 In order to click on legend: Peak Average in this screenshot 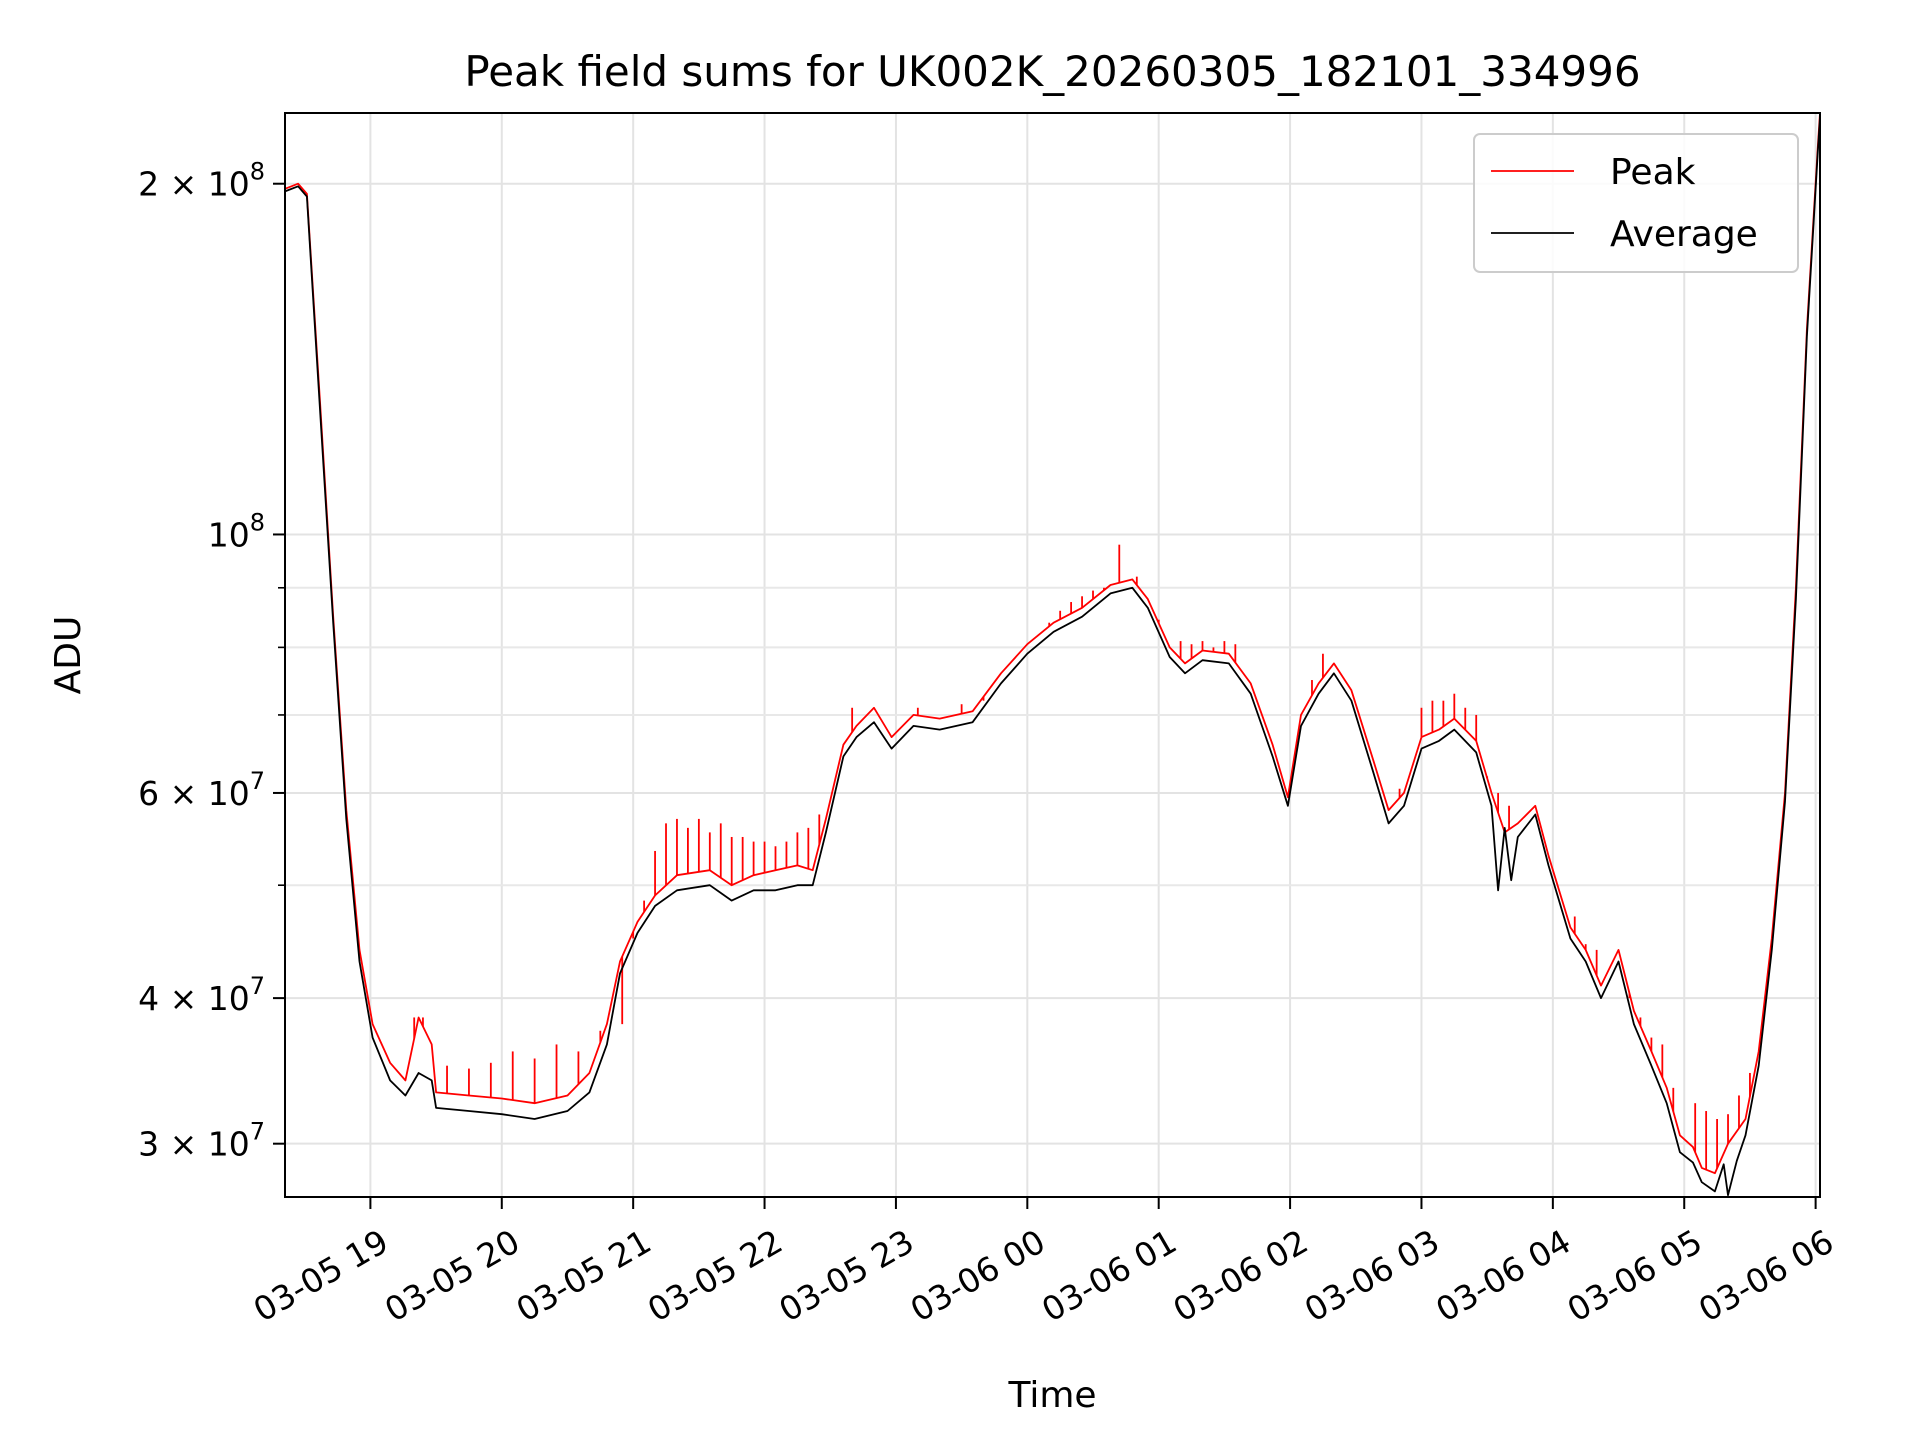, I will do `click(1636, 203)`.